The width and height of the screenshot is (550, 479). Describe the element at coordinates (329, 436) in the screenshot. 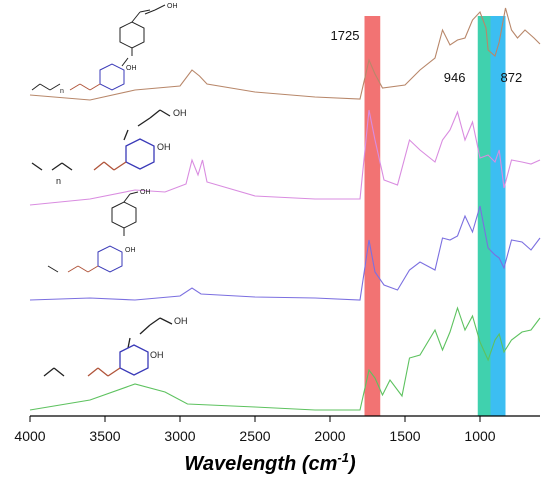

I see `x-tick-label-2000: 2000` at that location.